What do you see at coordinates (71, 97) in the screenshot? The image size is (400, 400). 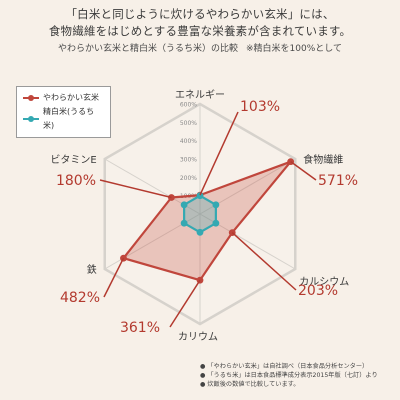 I see `legend-label-brown-rice: やわらかい玄米` at bounding box center [71, 97].